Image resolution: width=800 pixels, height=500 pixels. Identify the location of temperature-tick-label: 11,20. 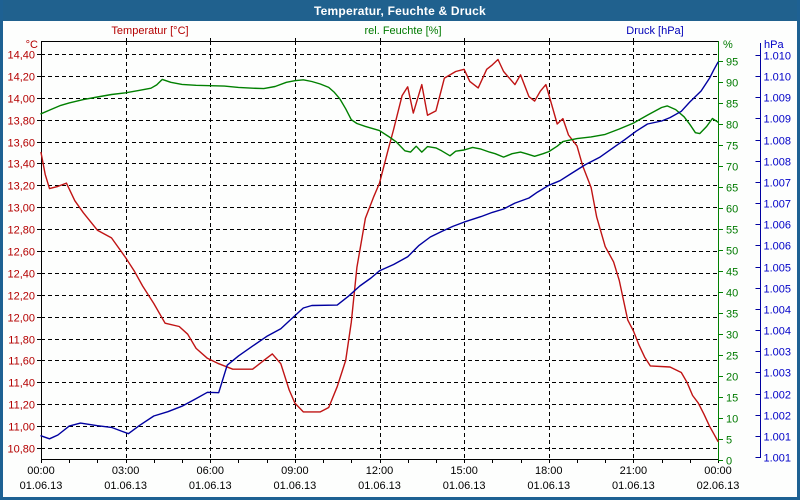
(21, 406).